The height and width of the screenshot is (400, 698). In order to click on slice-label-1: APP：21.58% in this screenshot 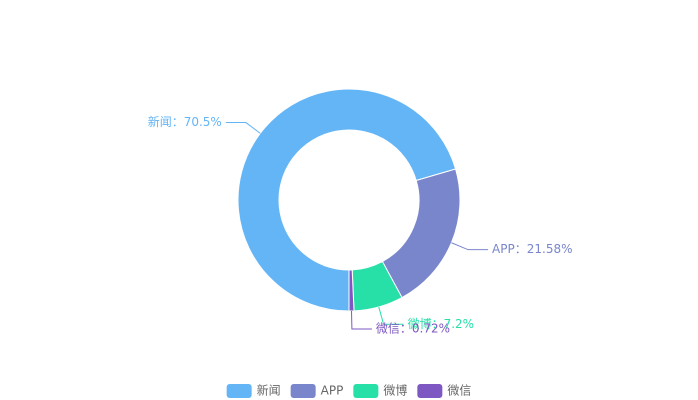, I will do `click(532, 249)`.